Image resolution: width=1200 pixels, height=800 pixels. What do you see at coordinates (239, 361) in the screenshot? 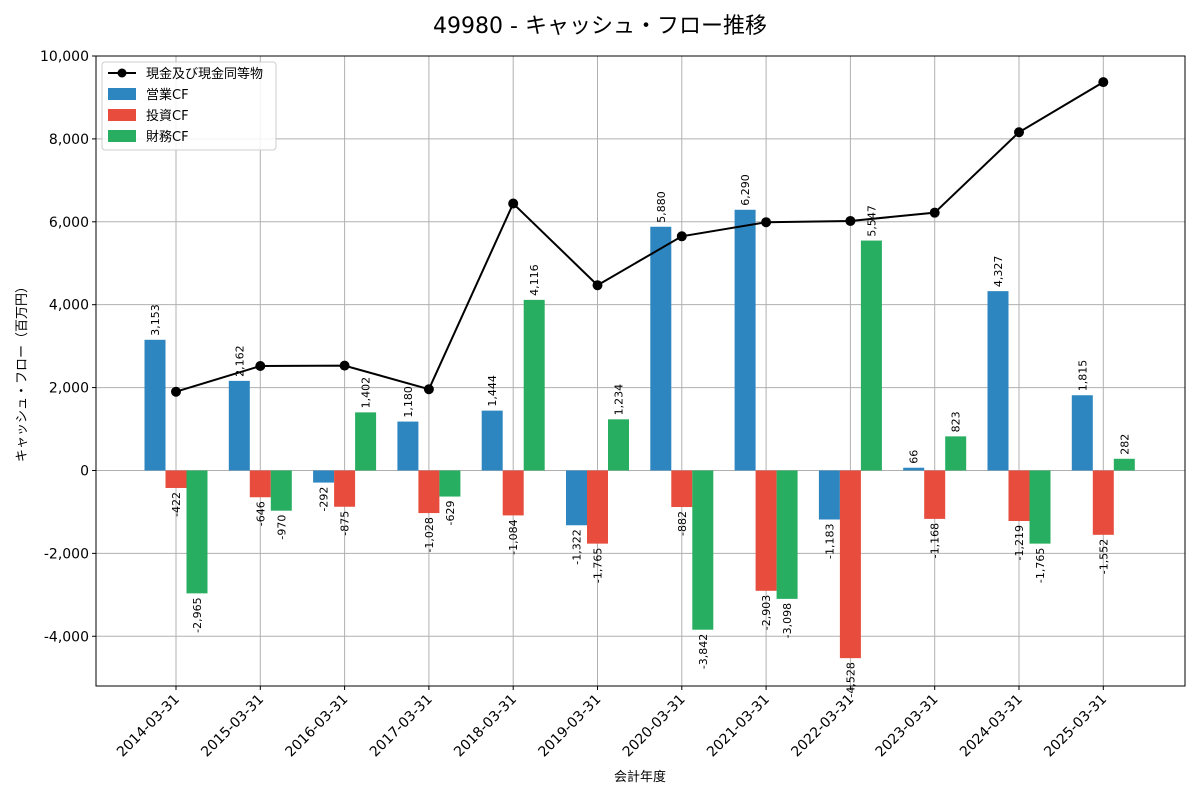
I see `bar-value-label: 2,162` at bounding box center [239, 361].